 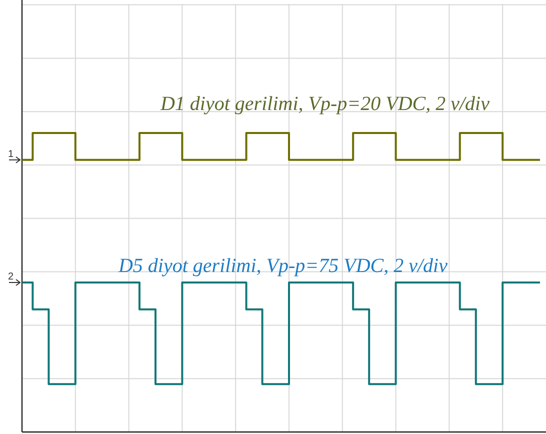 I want to click on text: D1 diyot gerilimi, Vp-p=20 VDC, 2 v/div, so click(x=324, y=104).